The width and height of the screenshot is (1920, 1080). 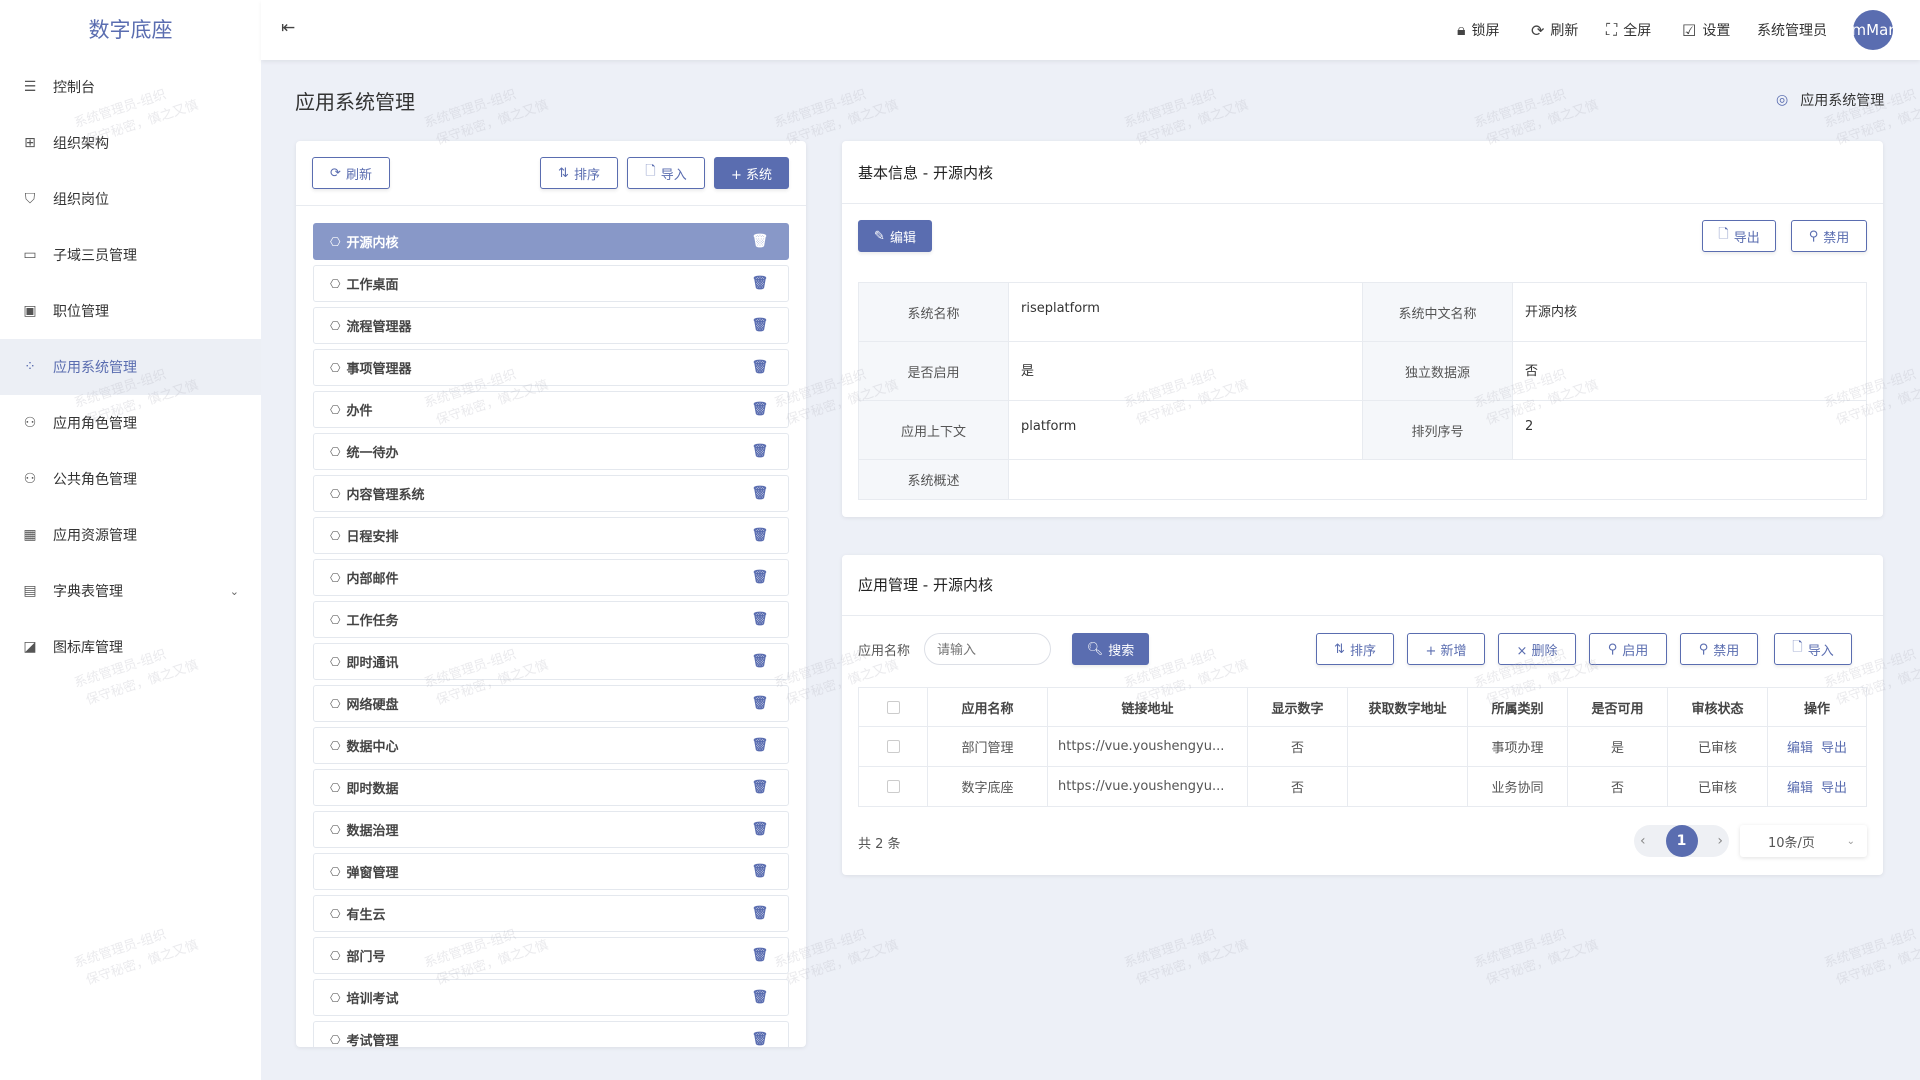 What do you see at coordinates (579, 173) in the screenshot?
I see `sort-button: ⇅ 排序` at bounding box center [579, 173].